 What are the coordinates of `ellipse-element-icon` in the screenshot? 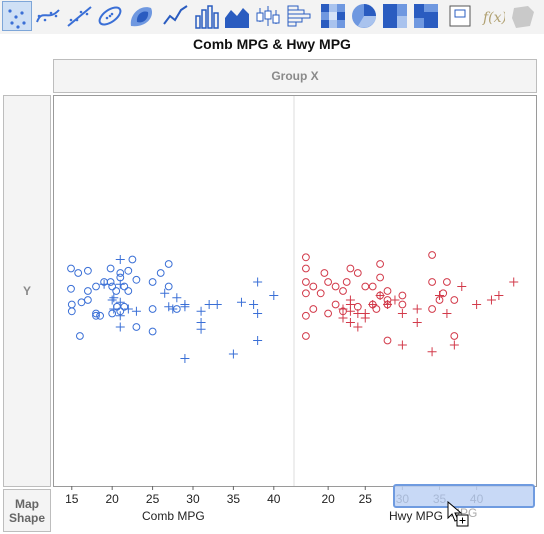 It's located at (110, 16).